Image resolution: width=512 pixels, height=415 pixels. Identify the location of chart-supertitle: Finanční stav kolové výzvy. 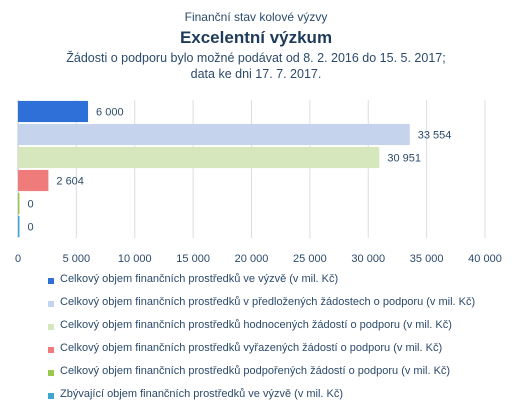
(256, 17).